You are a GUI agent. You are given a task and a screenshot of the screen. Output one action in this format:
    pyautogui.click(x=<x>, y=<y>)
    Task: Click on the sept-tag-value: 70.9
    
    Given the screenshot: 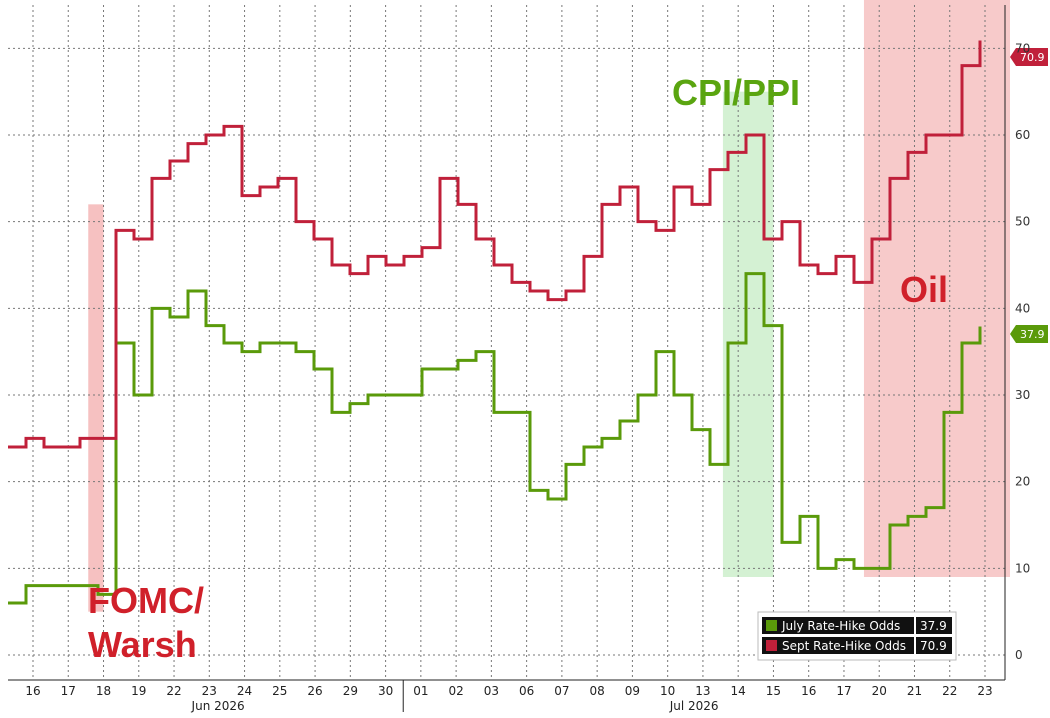 What is the action you would take?
    pyautogui.click(x=1032, y=57)
    